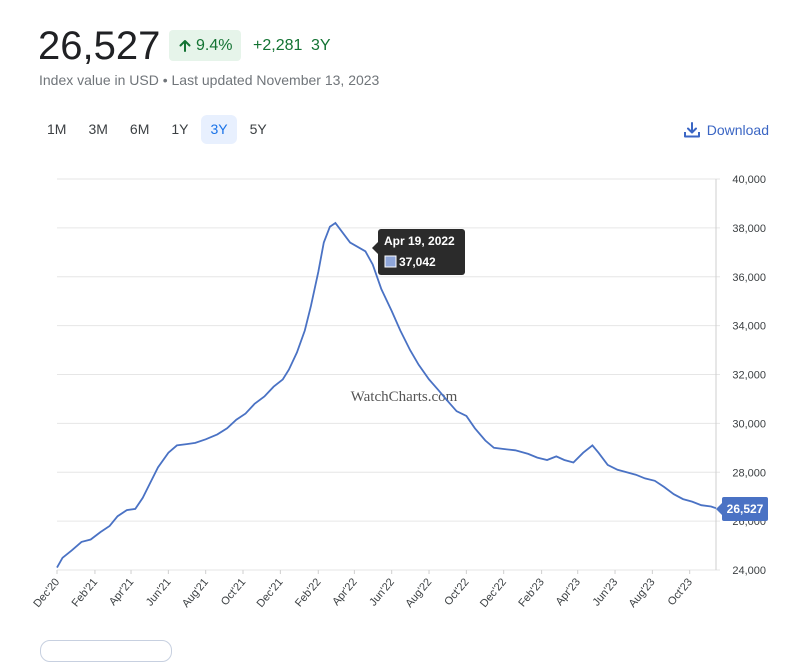 This screenshot has height=662, width=799. Describe the element at coordinates (121, 592) in the screenshot. I see `x-tick-label: Apr'21` at that location.